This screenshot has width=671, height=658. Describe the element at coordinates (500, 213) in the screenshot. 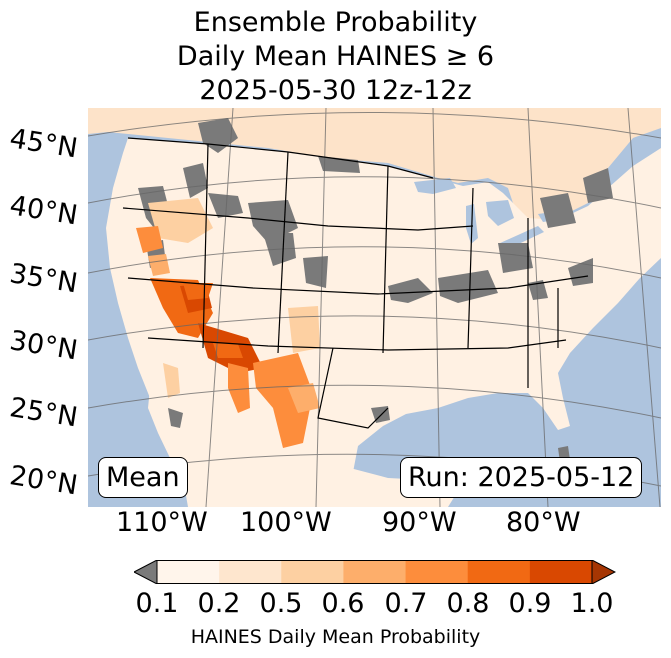

I see `lake-huron` at that location.